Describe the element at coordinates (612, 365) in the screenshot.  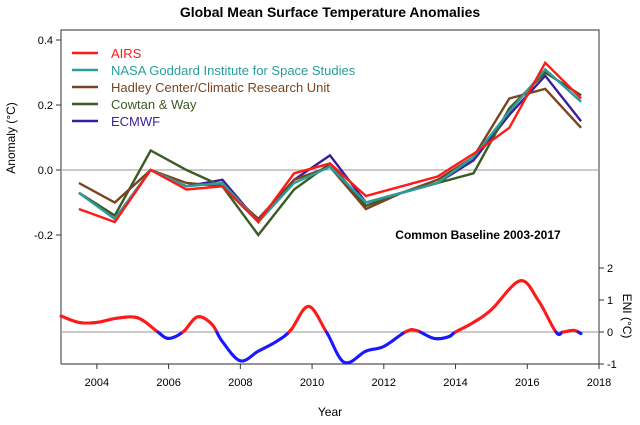
I see `y-tick-label-right: -1` at that location.